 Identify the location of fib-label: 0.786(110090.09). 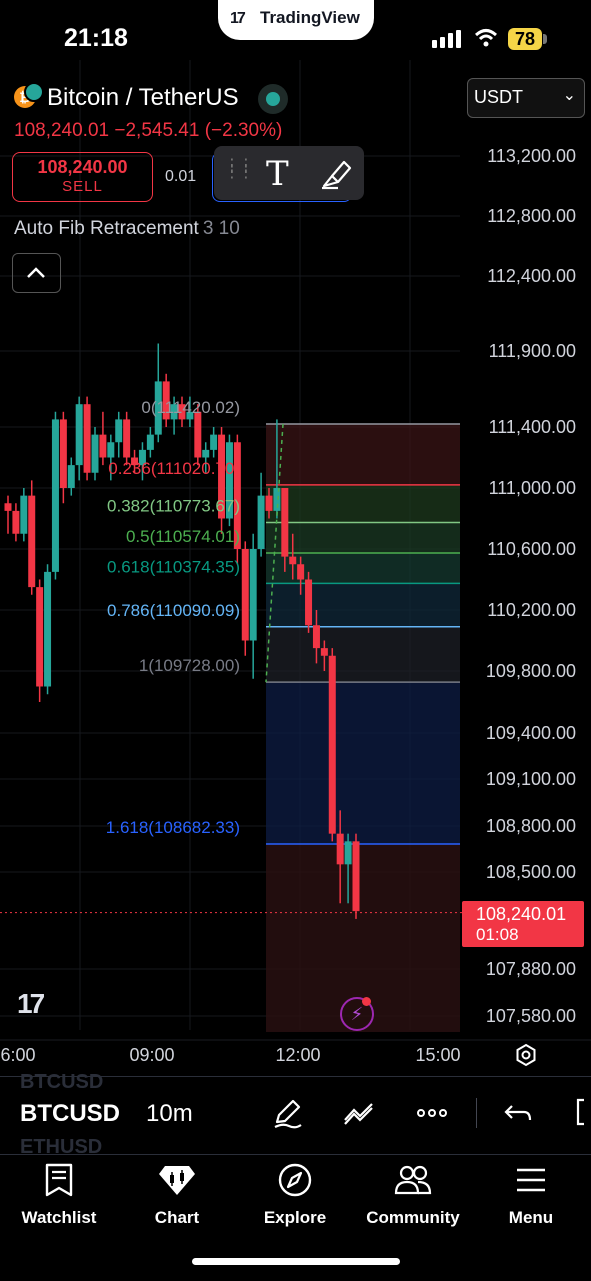
(173, 610).